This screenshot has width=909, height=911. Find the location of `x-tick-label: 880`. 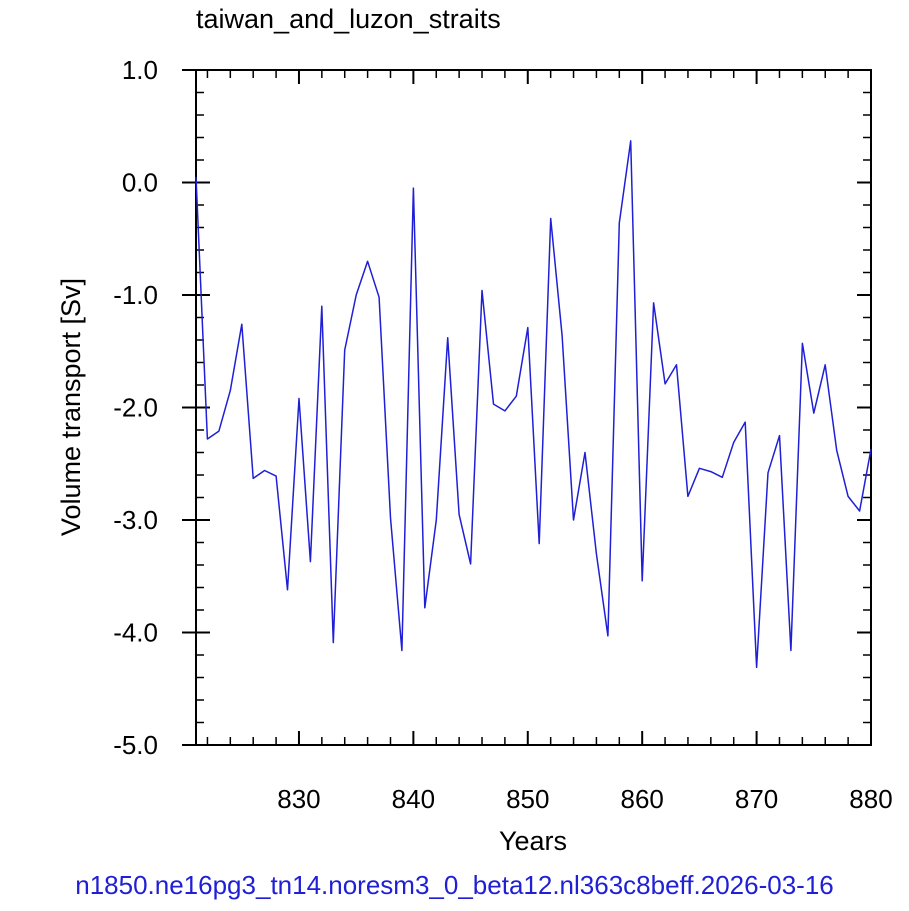

x-tick-label: 880 is located at coordinates (870, 799).